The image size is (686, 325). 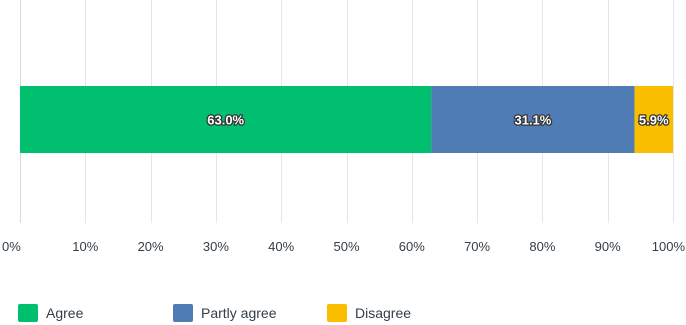 I want to click on x-axis-ticks: 0% 10% 20% 30% 40% 50% 60% 70% 80% 90% 100%, so click(x=343, y=246).